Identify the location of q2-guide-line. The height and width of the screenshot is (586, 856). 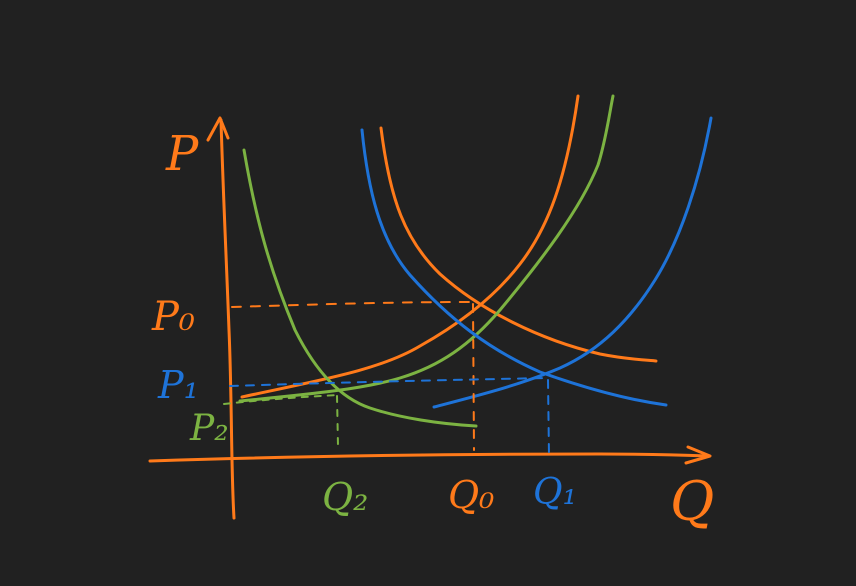
(337, 421).